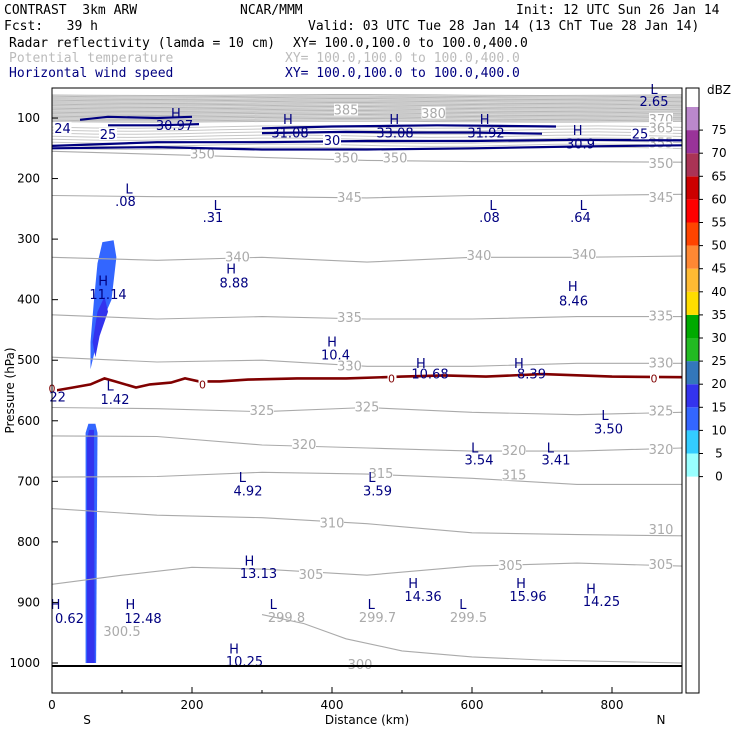  I want to click on field-value: 14.36, so click(422, 597).